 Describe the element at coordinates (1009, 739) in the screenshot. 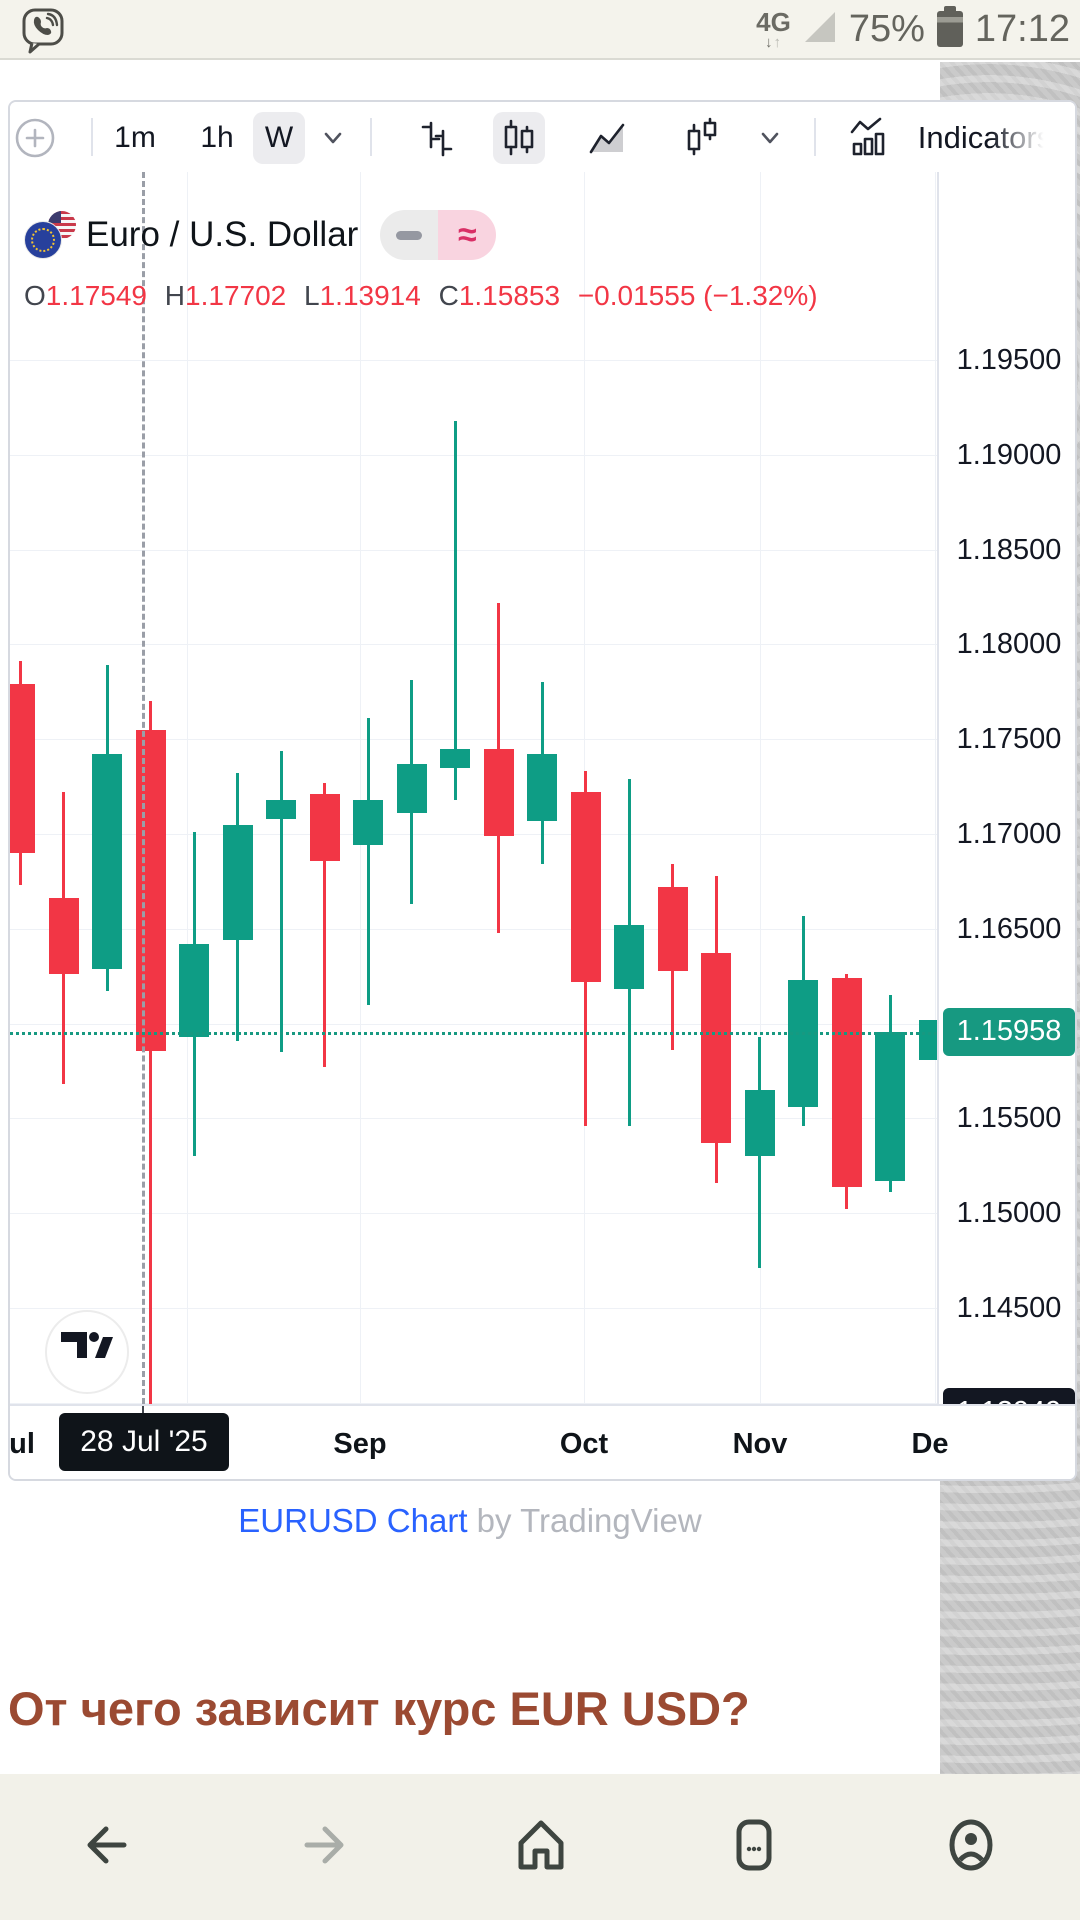

I see `price-tick-label: 1.17500` at that location.